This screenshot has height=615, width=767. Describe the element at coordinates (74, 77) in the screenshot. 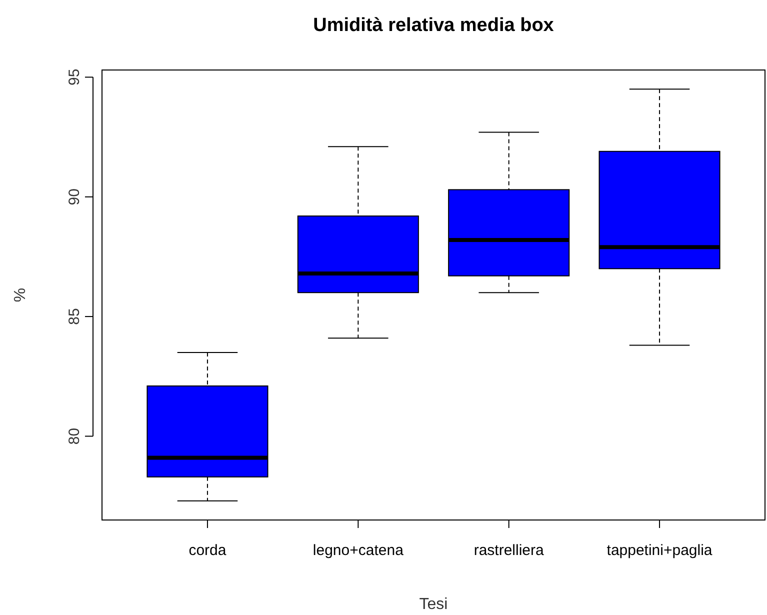

I see `y-tick-label: 95` at that location.